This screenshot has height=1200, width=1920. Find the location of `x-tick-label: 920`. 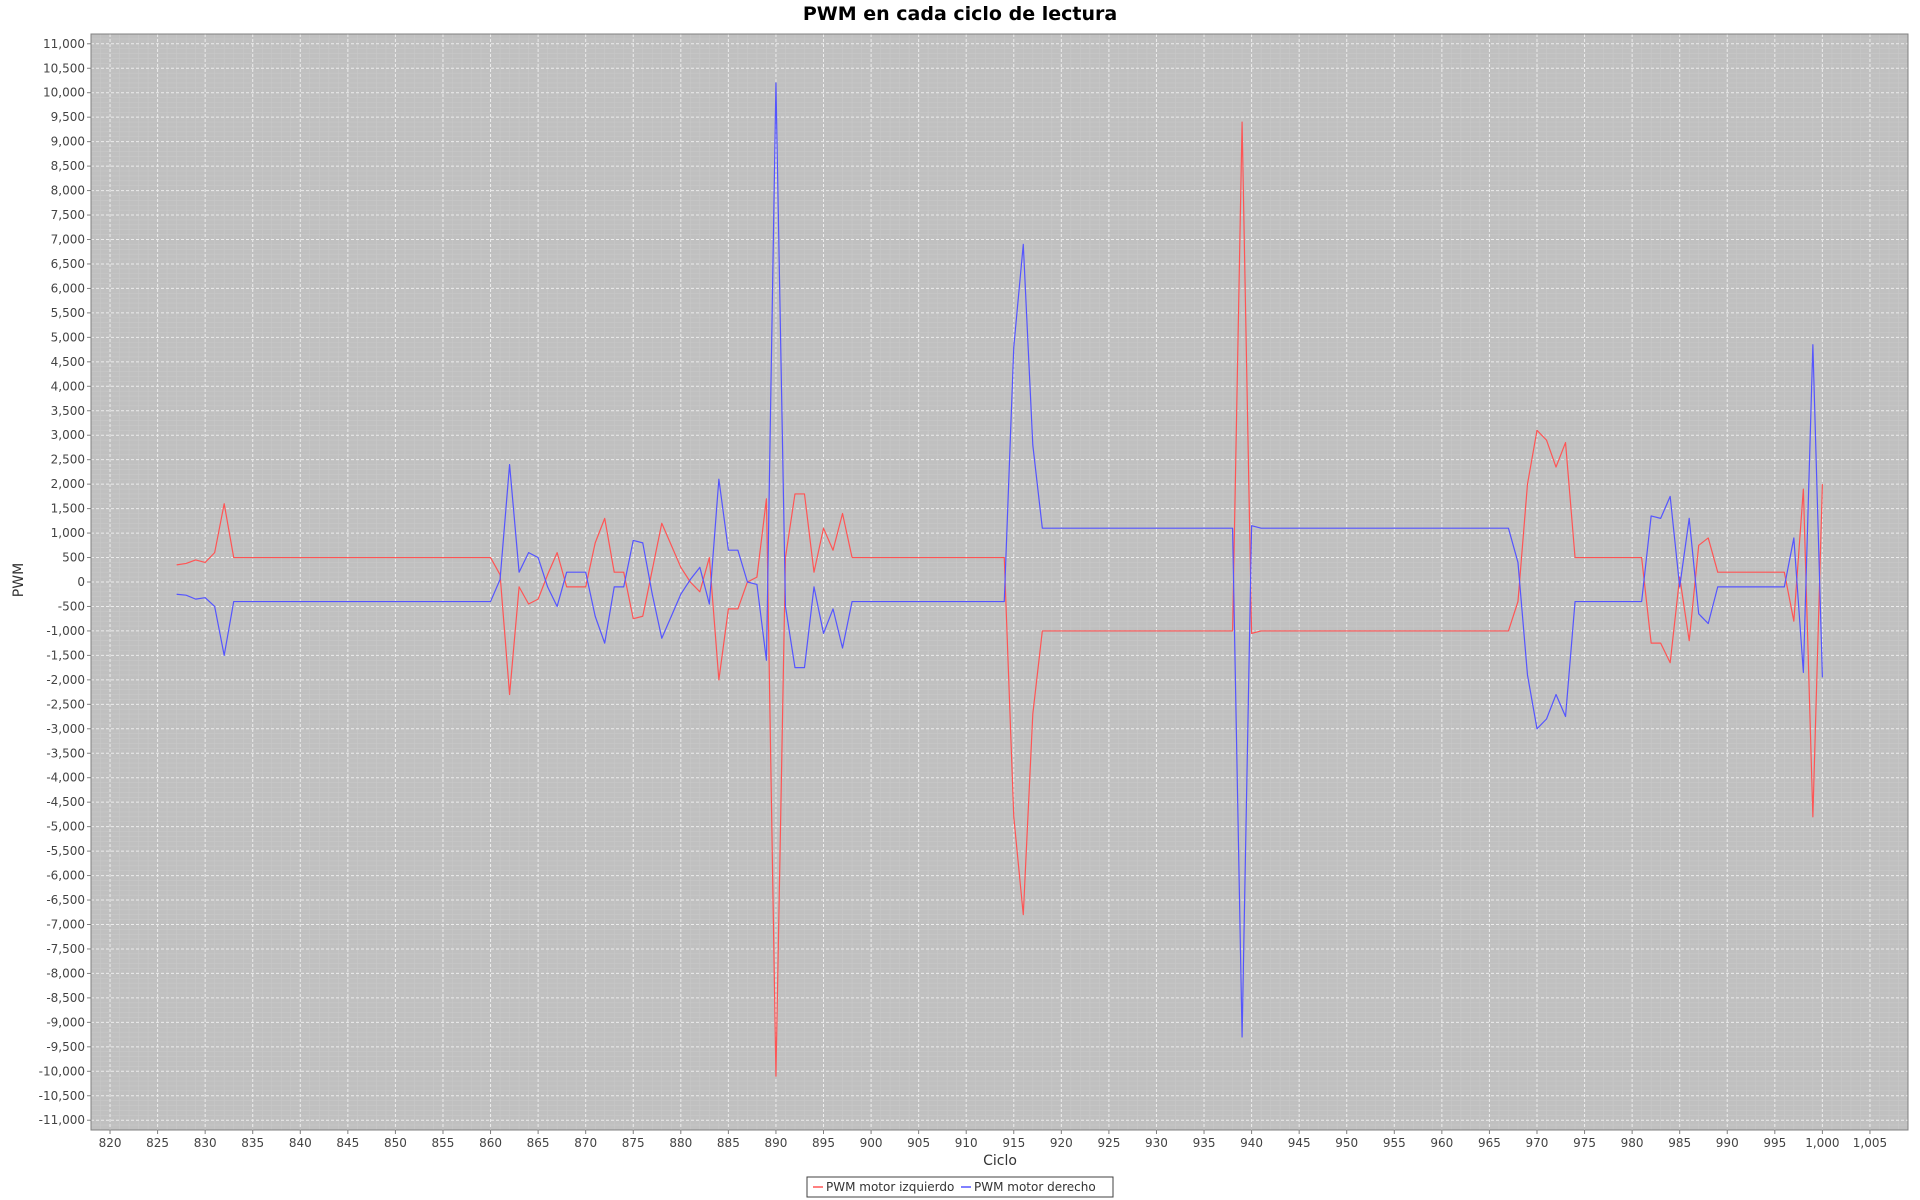

x-tick-label: 920 is located at coordinates (1061, 1143).